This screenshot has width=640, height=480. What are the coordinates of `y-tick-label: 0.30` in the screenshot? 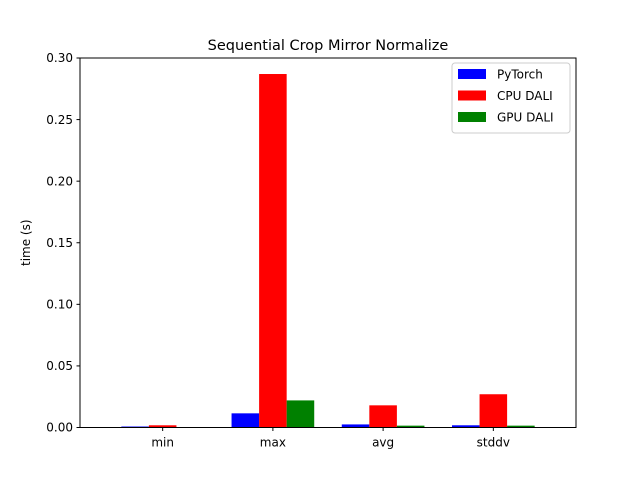 It's located at (59, 58).